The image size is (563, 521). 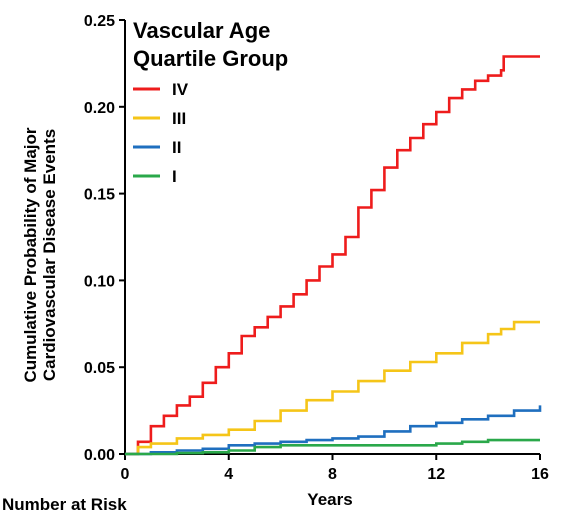 I want to click on y-tick-label: 0.05, so click(x=99, y=368).